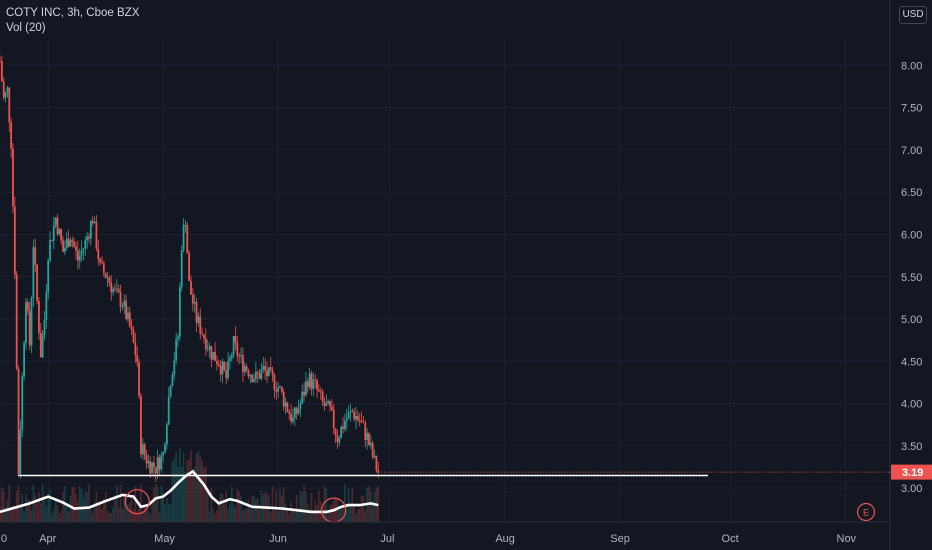 This screenshot has height=550, width=932. What do you see at coordinates (73, 13) in the screenshot?
I see `symbol-title: COTY INC, 3h, Cboe BZX` at bounding box center [73, 13].